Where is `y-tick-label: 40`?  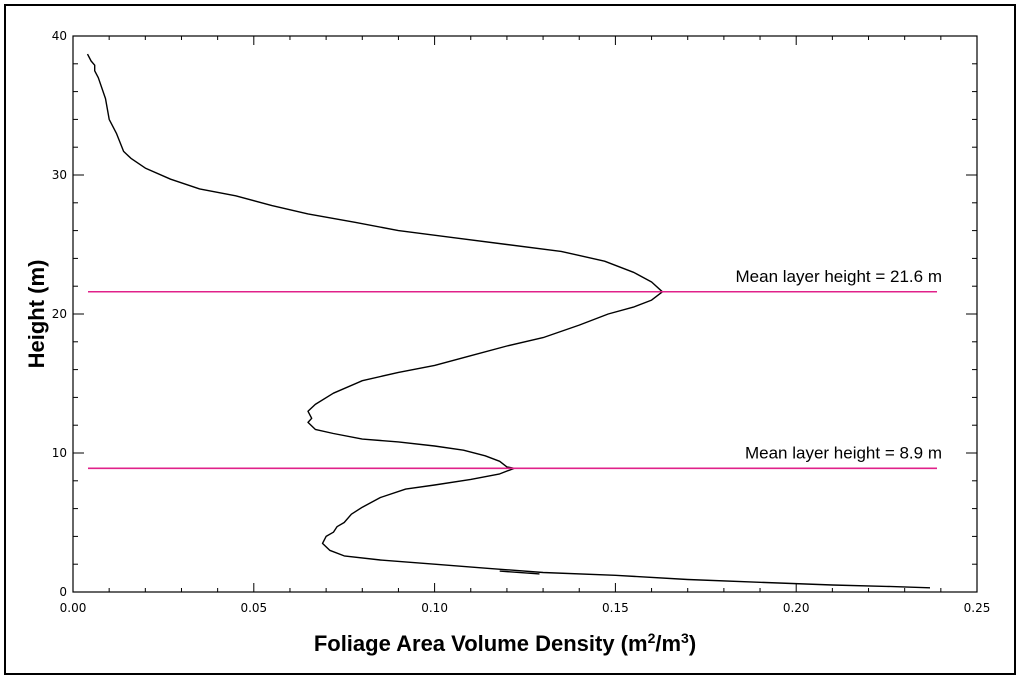
y-tick-label: 40 is located at coordinates (59, 36).